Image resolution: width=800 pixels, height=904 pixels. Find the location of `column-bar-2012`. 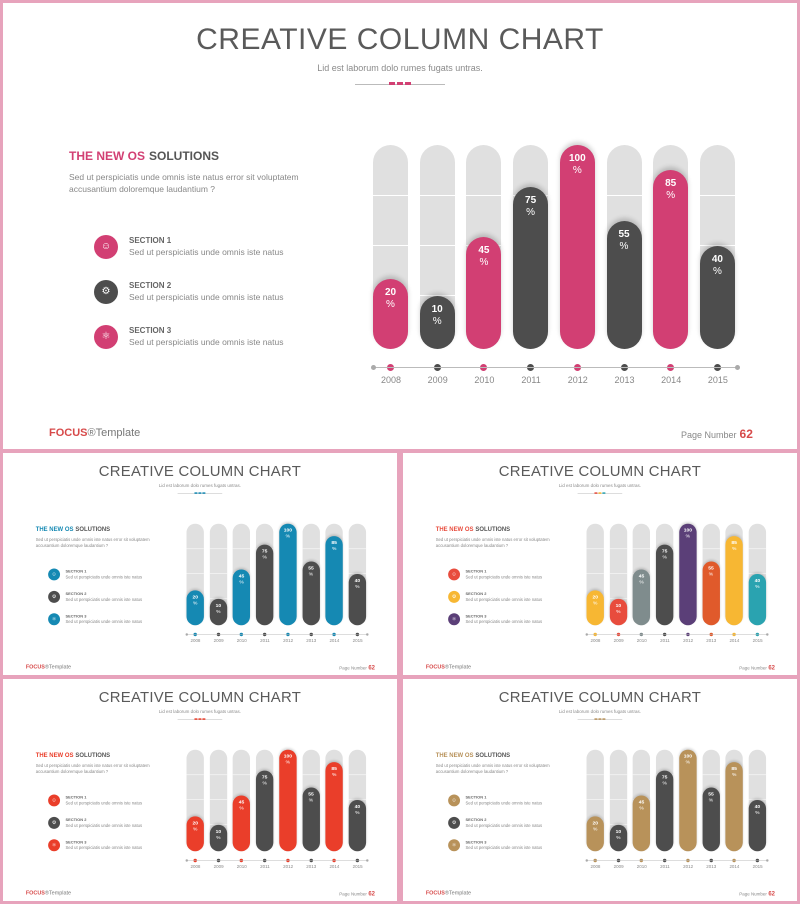

column-bar-2012 is located at coordinates (688, 574).